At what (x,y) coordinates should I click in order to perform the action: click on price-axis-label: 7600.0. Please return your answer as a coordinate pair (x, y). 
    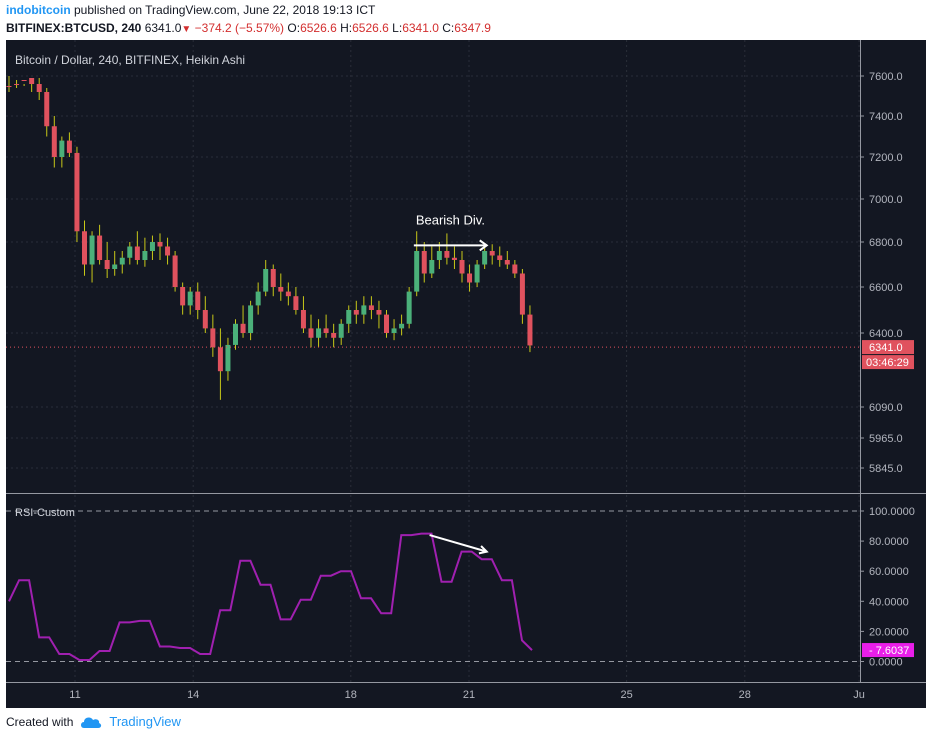
    Looking at the image, I should click on (886, 77).